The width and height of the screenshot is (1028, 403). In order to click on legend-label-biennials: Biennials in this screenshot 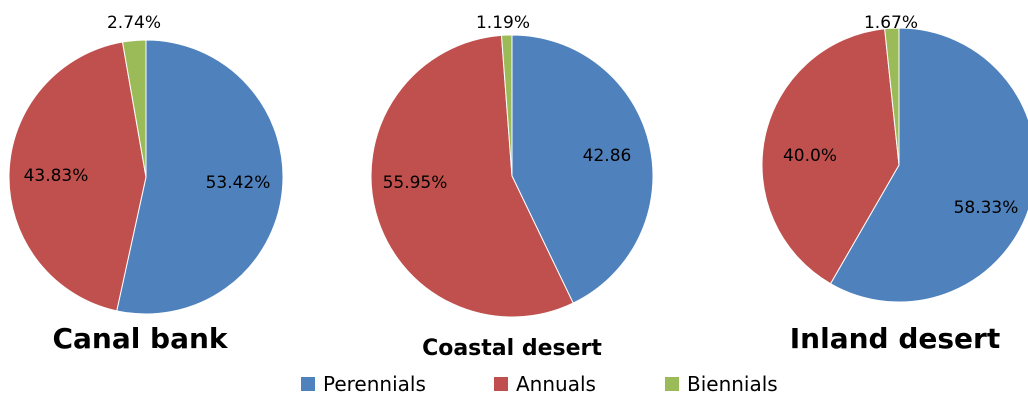, I will do `click(732, 384)`.